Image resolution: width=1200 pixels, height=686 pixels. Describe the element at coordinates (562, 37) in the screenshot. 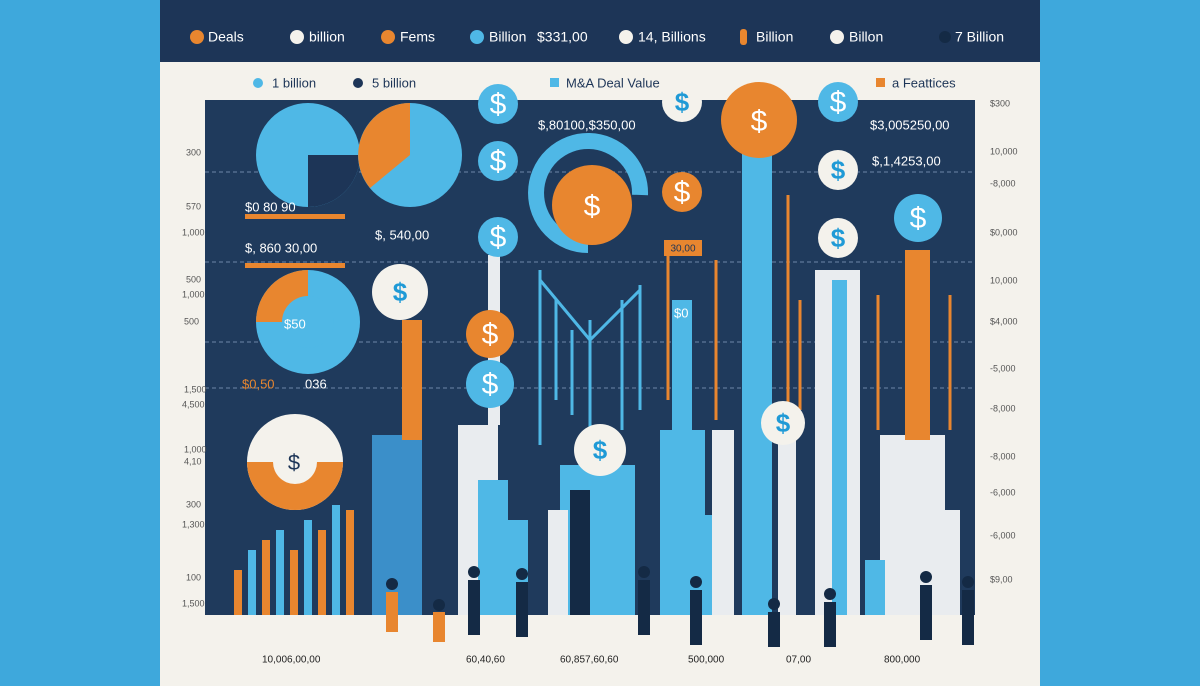

I see `legend-label: $331,00` at that location.